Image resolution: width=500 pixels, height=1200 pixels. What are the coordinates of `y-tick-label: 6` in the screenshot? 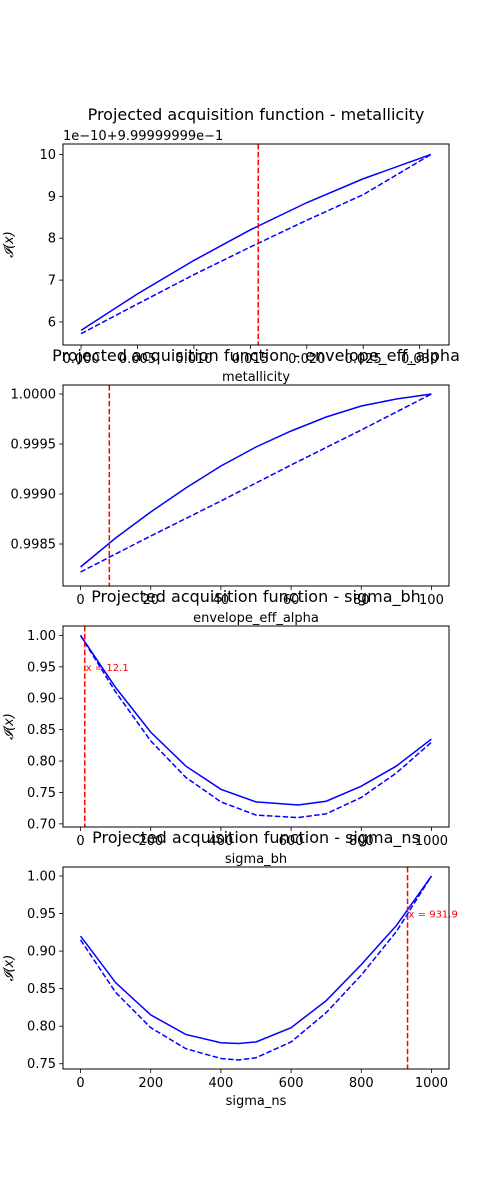 It's located at (52, 322).